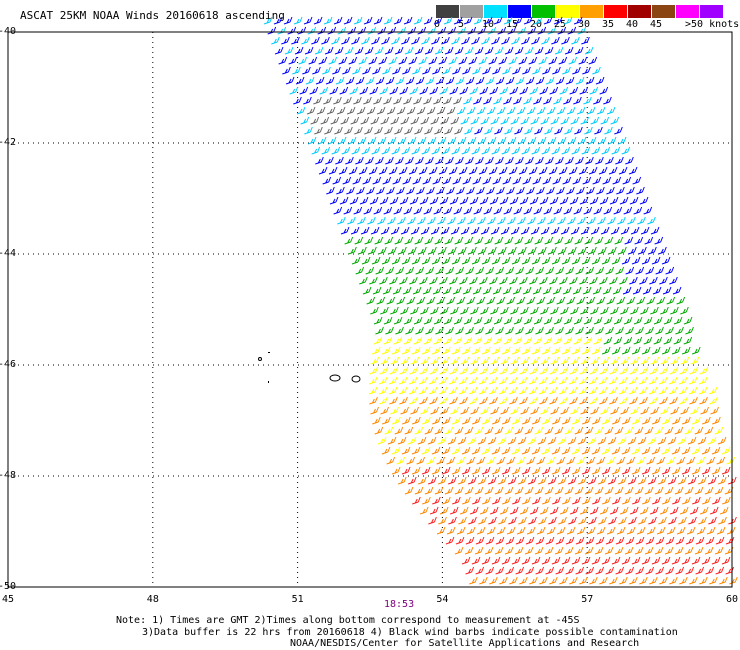 This screenshot has height=650, width=740. I want to click on lat-label: -44, so click(8, 253).